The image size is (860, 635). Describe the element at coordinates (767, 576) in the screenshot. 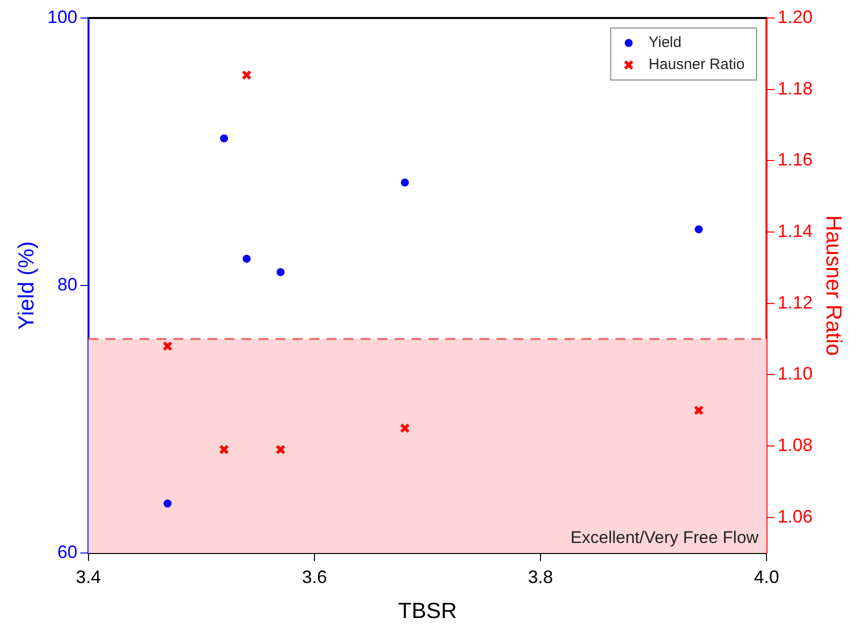

I see `x-tick-label: 4.0` at that location.